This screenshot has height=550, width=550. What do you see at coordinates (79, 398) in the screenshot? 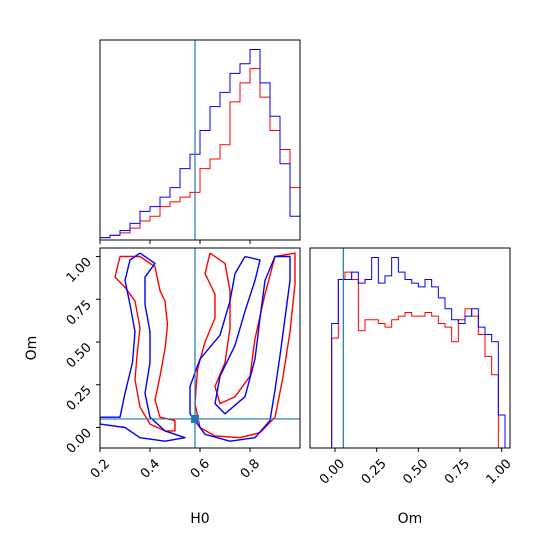
I see `contour-y-tick-label: 0.25` at bounding box center [79, 398].